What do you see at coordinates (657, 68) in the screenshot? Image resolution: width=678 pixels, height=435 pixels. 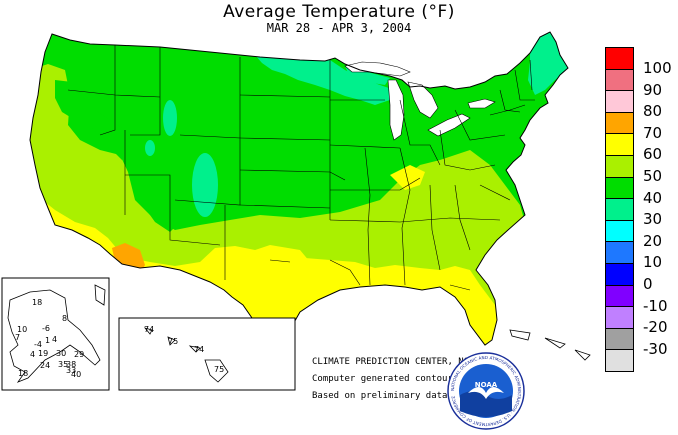 I see `legend-label: 100` at bounding box center [657, 68].